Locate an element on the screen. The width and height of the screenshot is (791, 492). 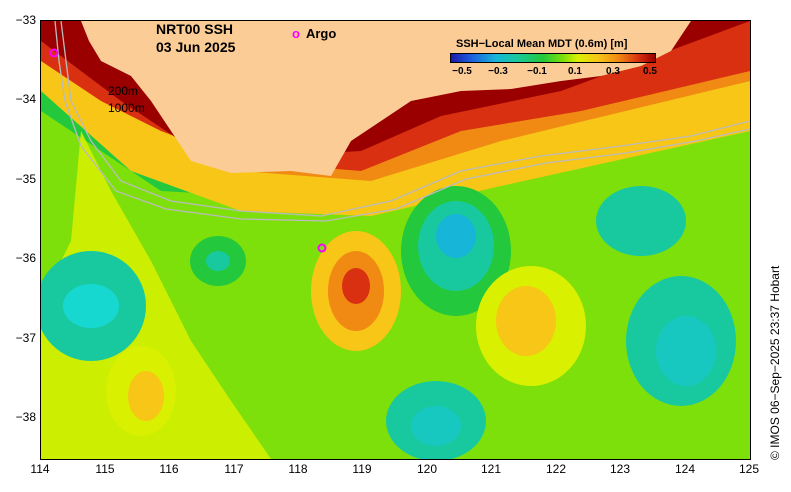
xtick-label: 120 is located at coordinates (427, 469).